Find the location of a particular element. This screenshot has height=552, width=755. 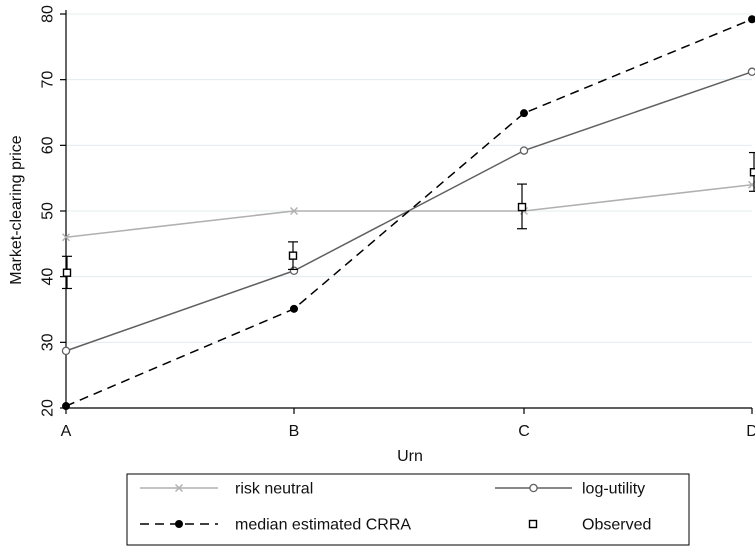

x-tick-label-D: D is located at coordinates (750, 431).